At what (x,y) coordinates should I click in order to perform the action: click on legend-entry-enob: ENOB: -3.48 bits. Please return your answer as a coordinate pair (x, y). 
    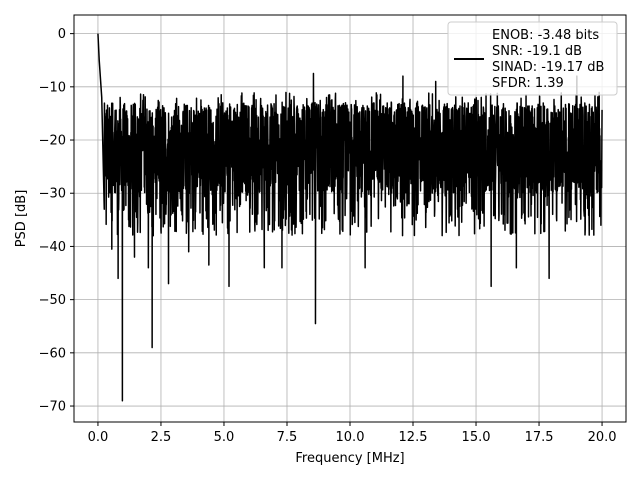
    Looking at the image, I should click on (545, 35).